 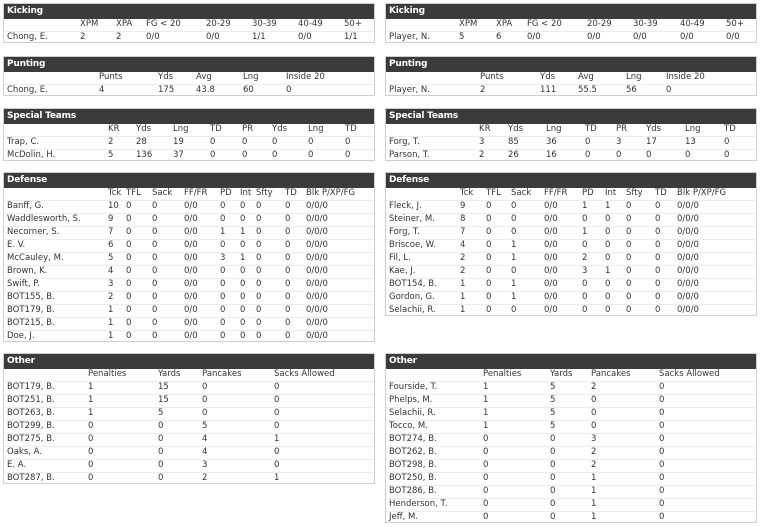 What do you see at coordinates (409, 37) in the screenshot?
I see `player-name: Player, N.` at bounding box center [409, 37].